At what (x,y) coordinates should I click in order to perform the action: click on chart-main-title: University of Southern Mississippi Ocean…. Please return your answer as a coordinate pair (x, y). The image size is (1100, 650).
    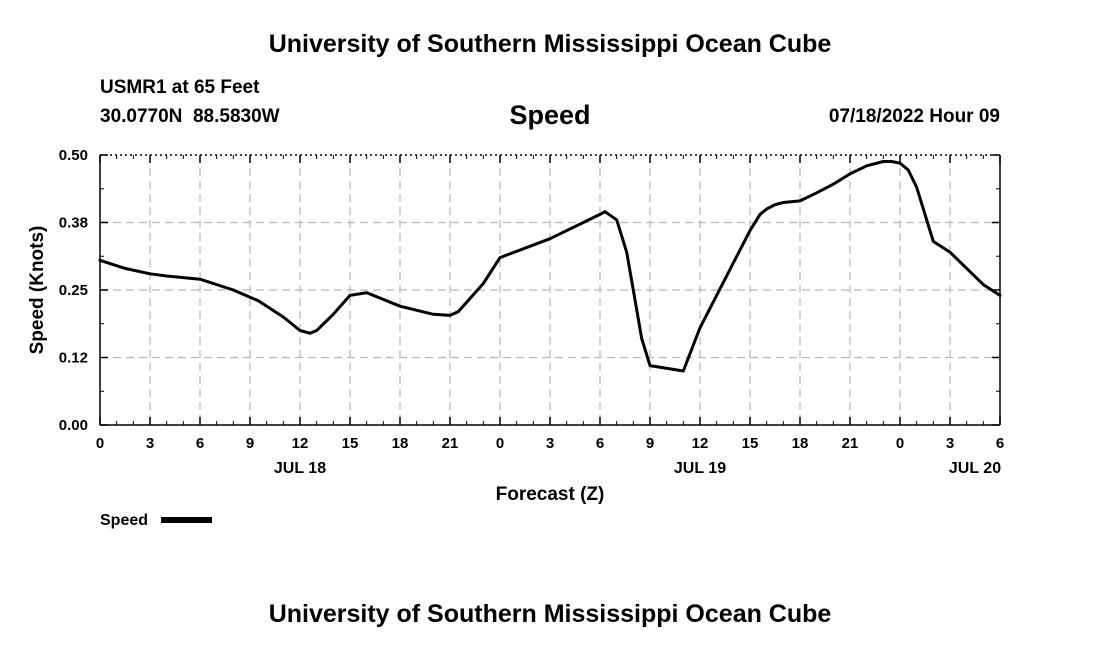
    Looking at the image, I should click on (550, 44).